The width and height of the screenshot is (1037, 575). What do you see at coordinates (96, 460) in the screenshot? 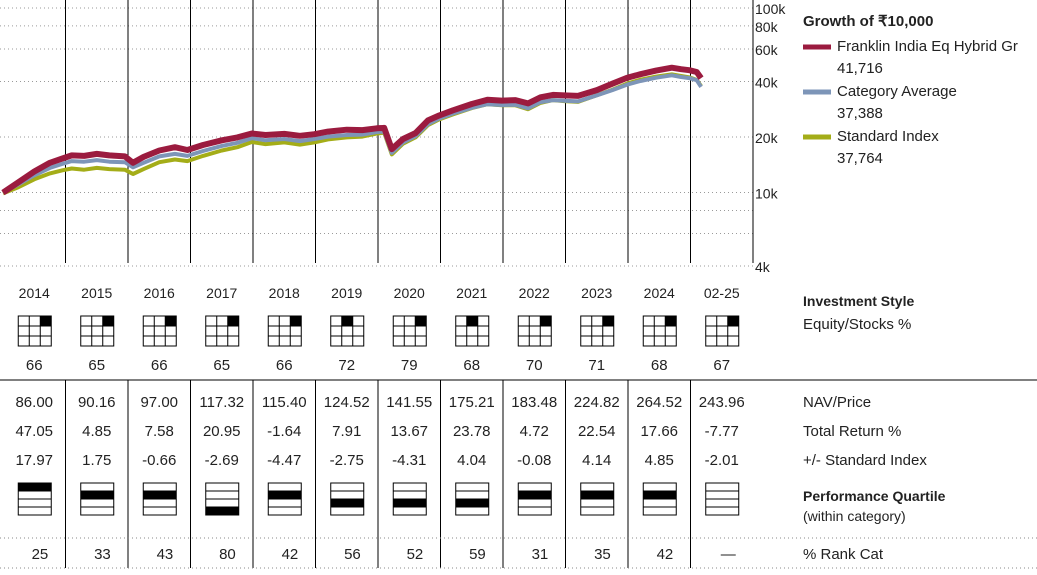
I see `vs-index-value: 1.75` at bounding box center [96, 460].